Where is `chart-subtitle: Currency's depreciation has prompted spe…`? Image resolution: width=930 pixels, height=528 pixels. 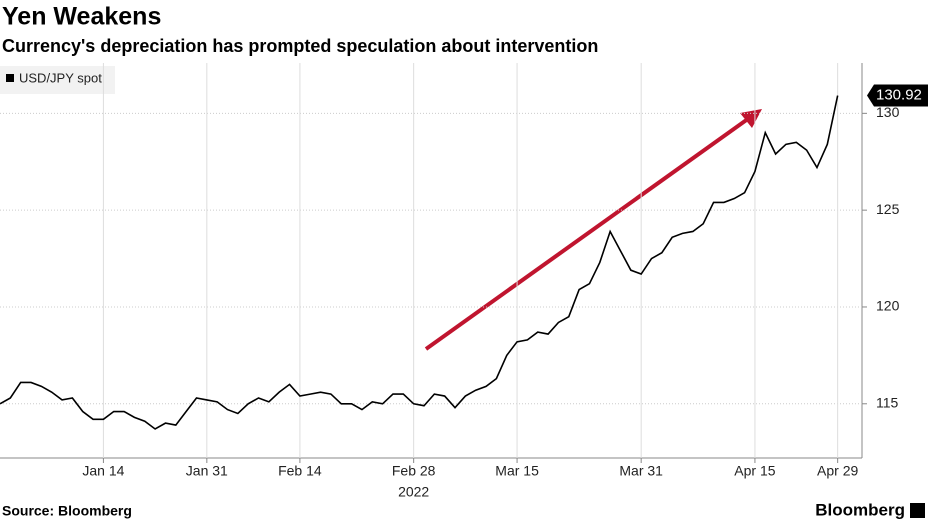 chart-subtitle: Currency's depreciation has prompted spe… is located at coordinates (300, 46).